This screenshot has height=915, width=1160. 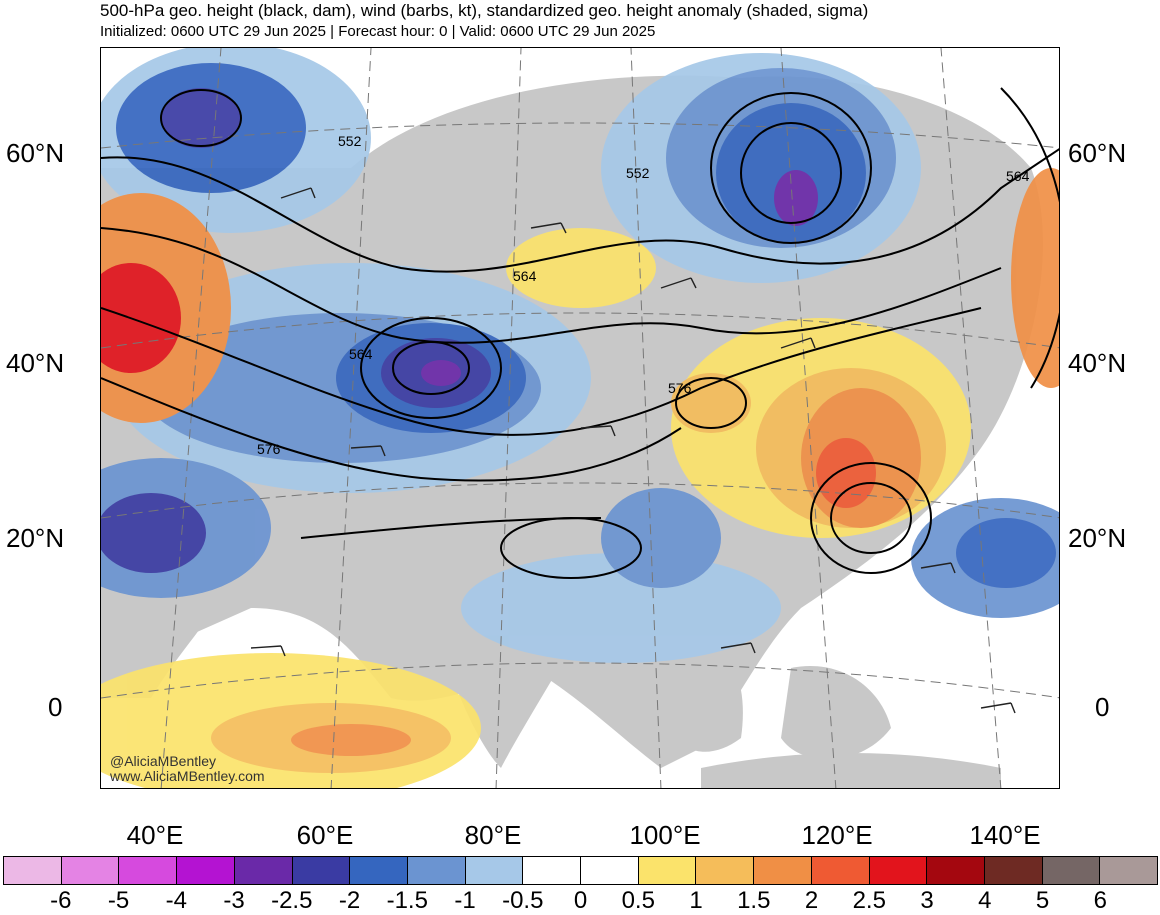 What do you see at coordinates (35, 538) in the screenshot?
I see `lat-label-left: 20°N` at bounding box center [35, 538].